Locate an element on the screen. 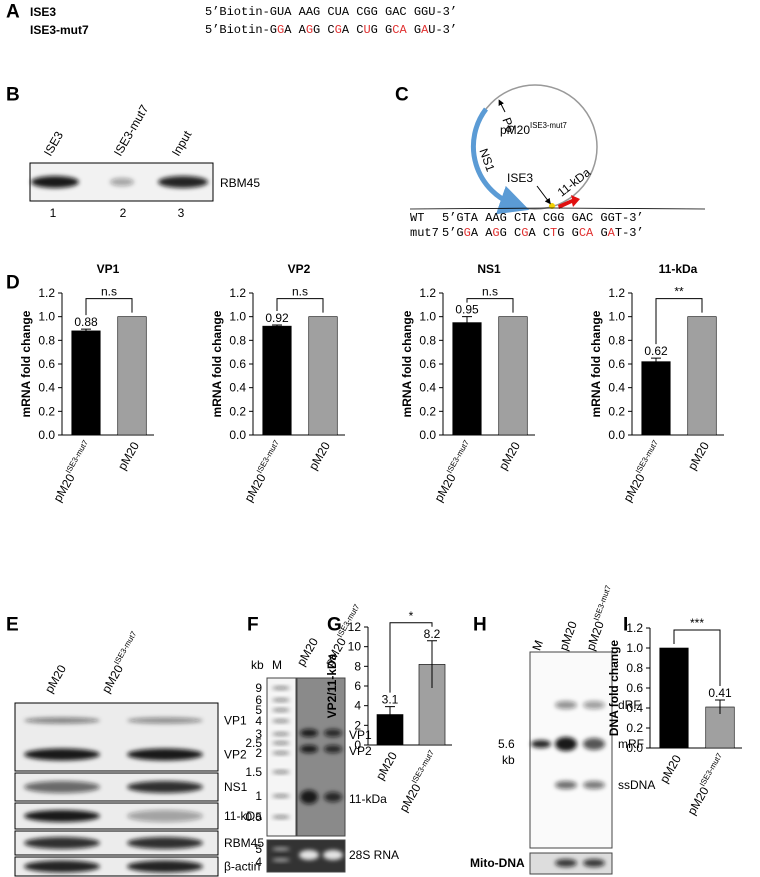 Image resolution: width=760 pixels, height=877 pixels. plasmid-name-main: pM20 is located at coordinates (515, 130).